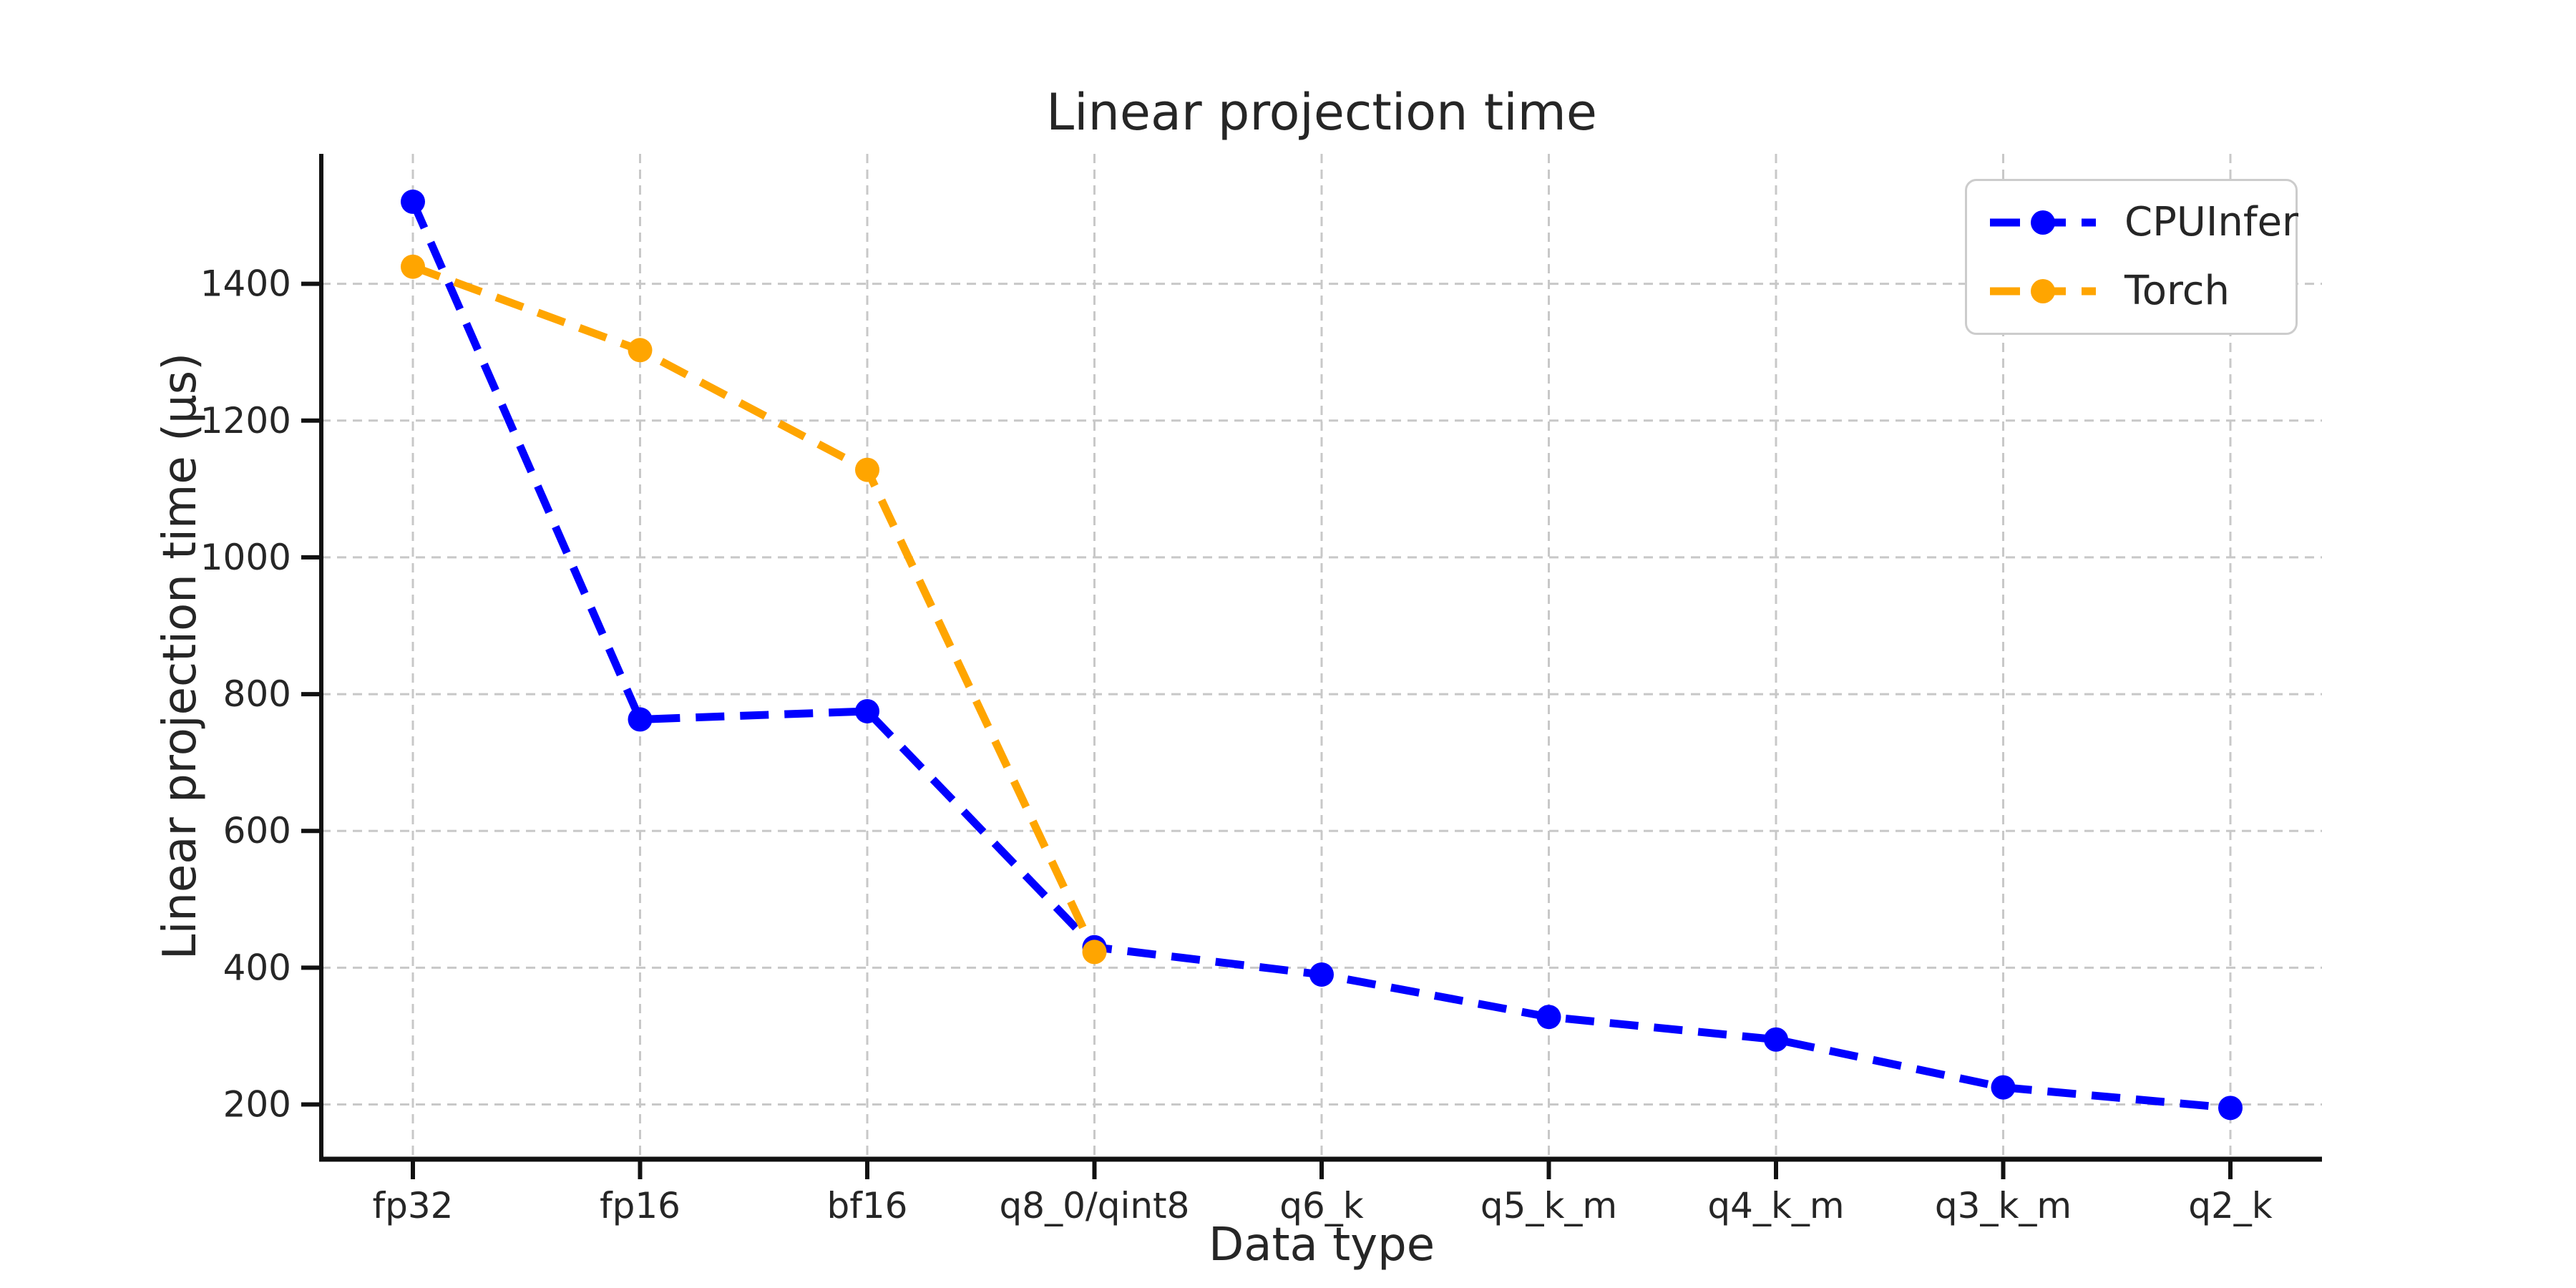 Image resolution: width=2576 pixels, height=1288 pixels. What do you see at coordinates (245, 420) in the screenshot?
I see `y-tick-label: 1200` at bounding box center [245, 420].